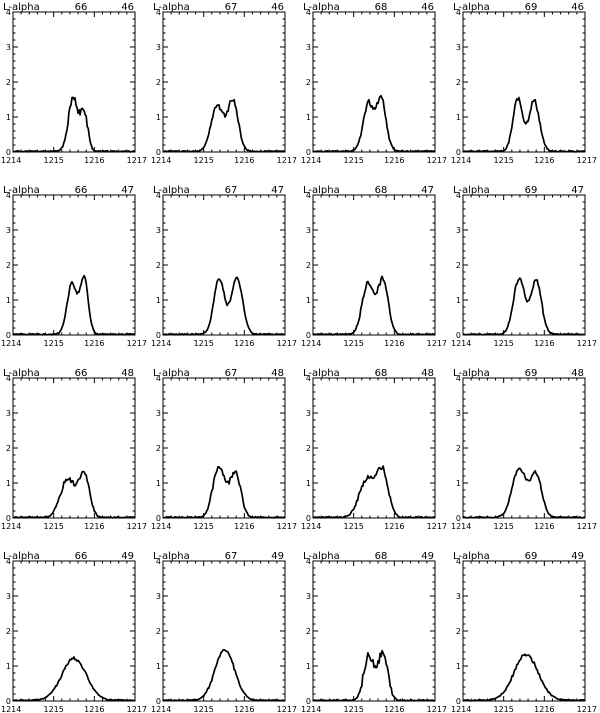 This screenshot has height=713, width=600. What do you see at coordinates (524, 632) in the screenshot?
I see `panel-69-49: 1214 1215 1216 1217 0 1 2 3 4L-alpha 69 49` at bounding box center [524, 632].